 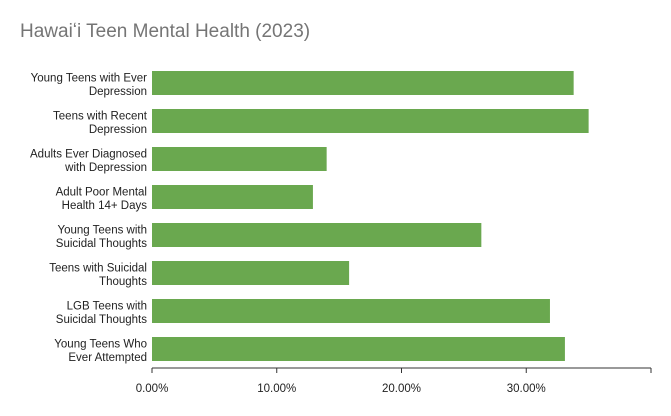 What do you see at coordinates (101, 320) in the screenshot?
I see `category-label-6-line-1: Suicidal Thoughts` at bounding box center [101, 320].